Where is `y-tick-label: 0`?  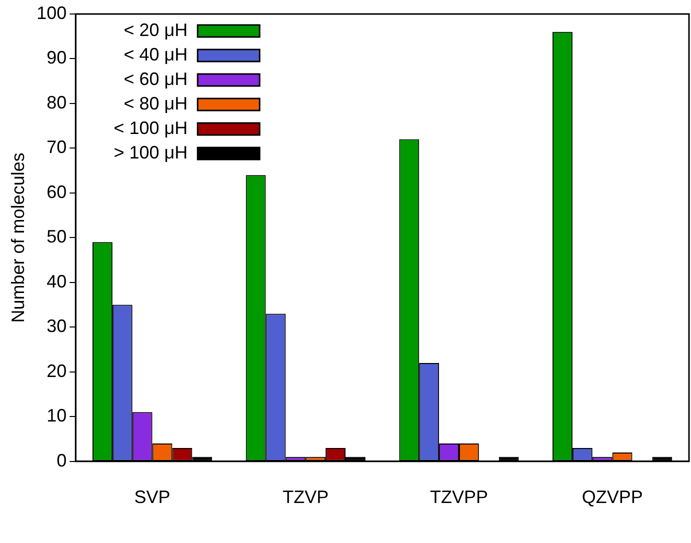 y-tick-label: 0 is located at coordinates (61, 460).